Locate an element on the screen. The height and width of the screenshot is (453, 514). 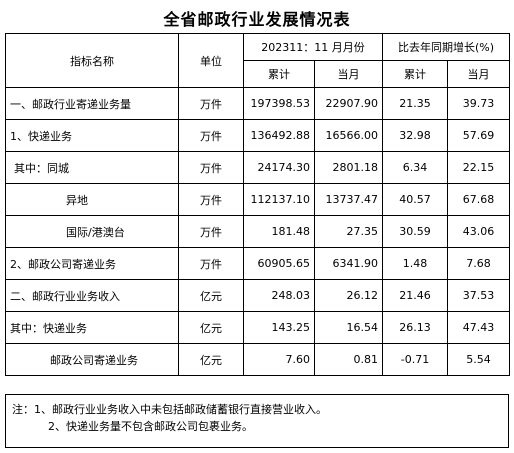
row-growth-month: 37.53 is located at coordinates (478, 295).